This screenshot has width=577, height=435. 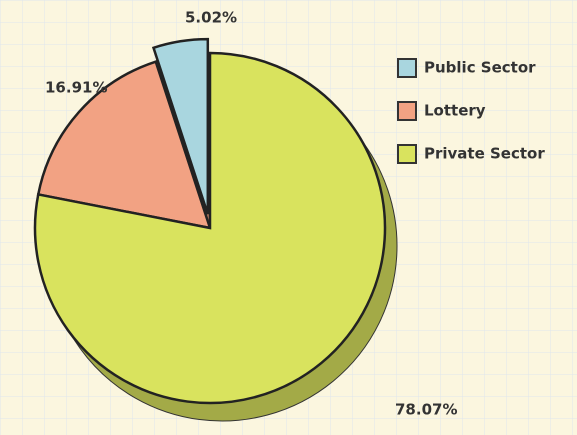 I want to click on data-label: 16.91%, so click(x=76, y=88).